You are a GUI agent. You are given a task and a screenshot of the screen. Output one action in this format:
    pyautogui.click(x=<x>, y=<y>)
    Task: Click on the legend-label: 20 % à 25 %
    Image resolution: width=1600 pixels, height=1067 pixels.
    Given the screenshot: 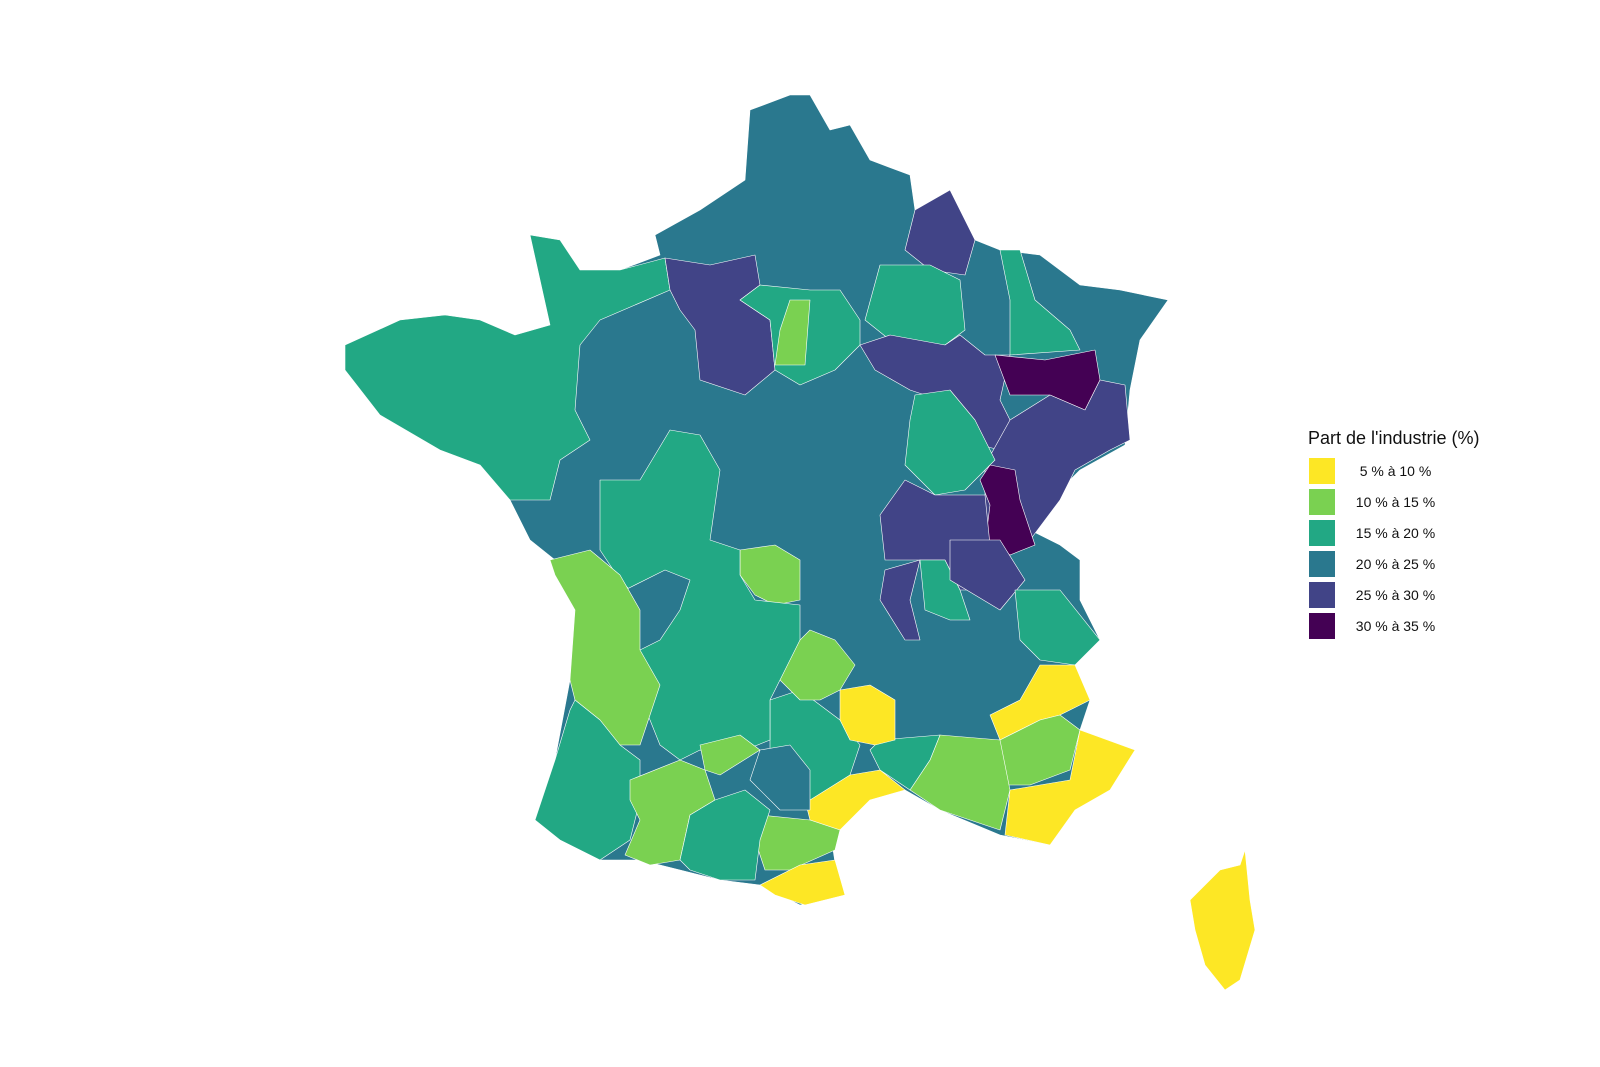 What is the action you would take?
    pyautogui.click(x=1395, y=563)
    